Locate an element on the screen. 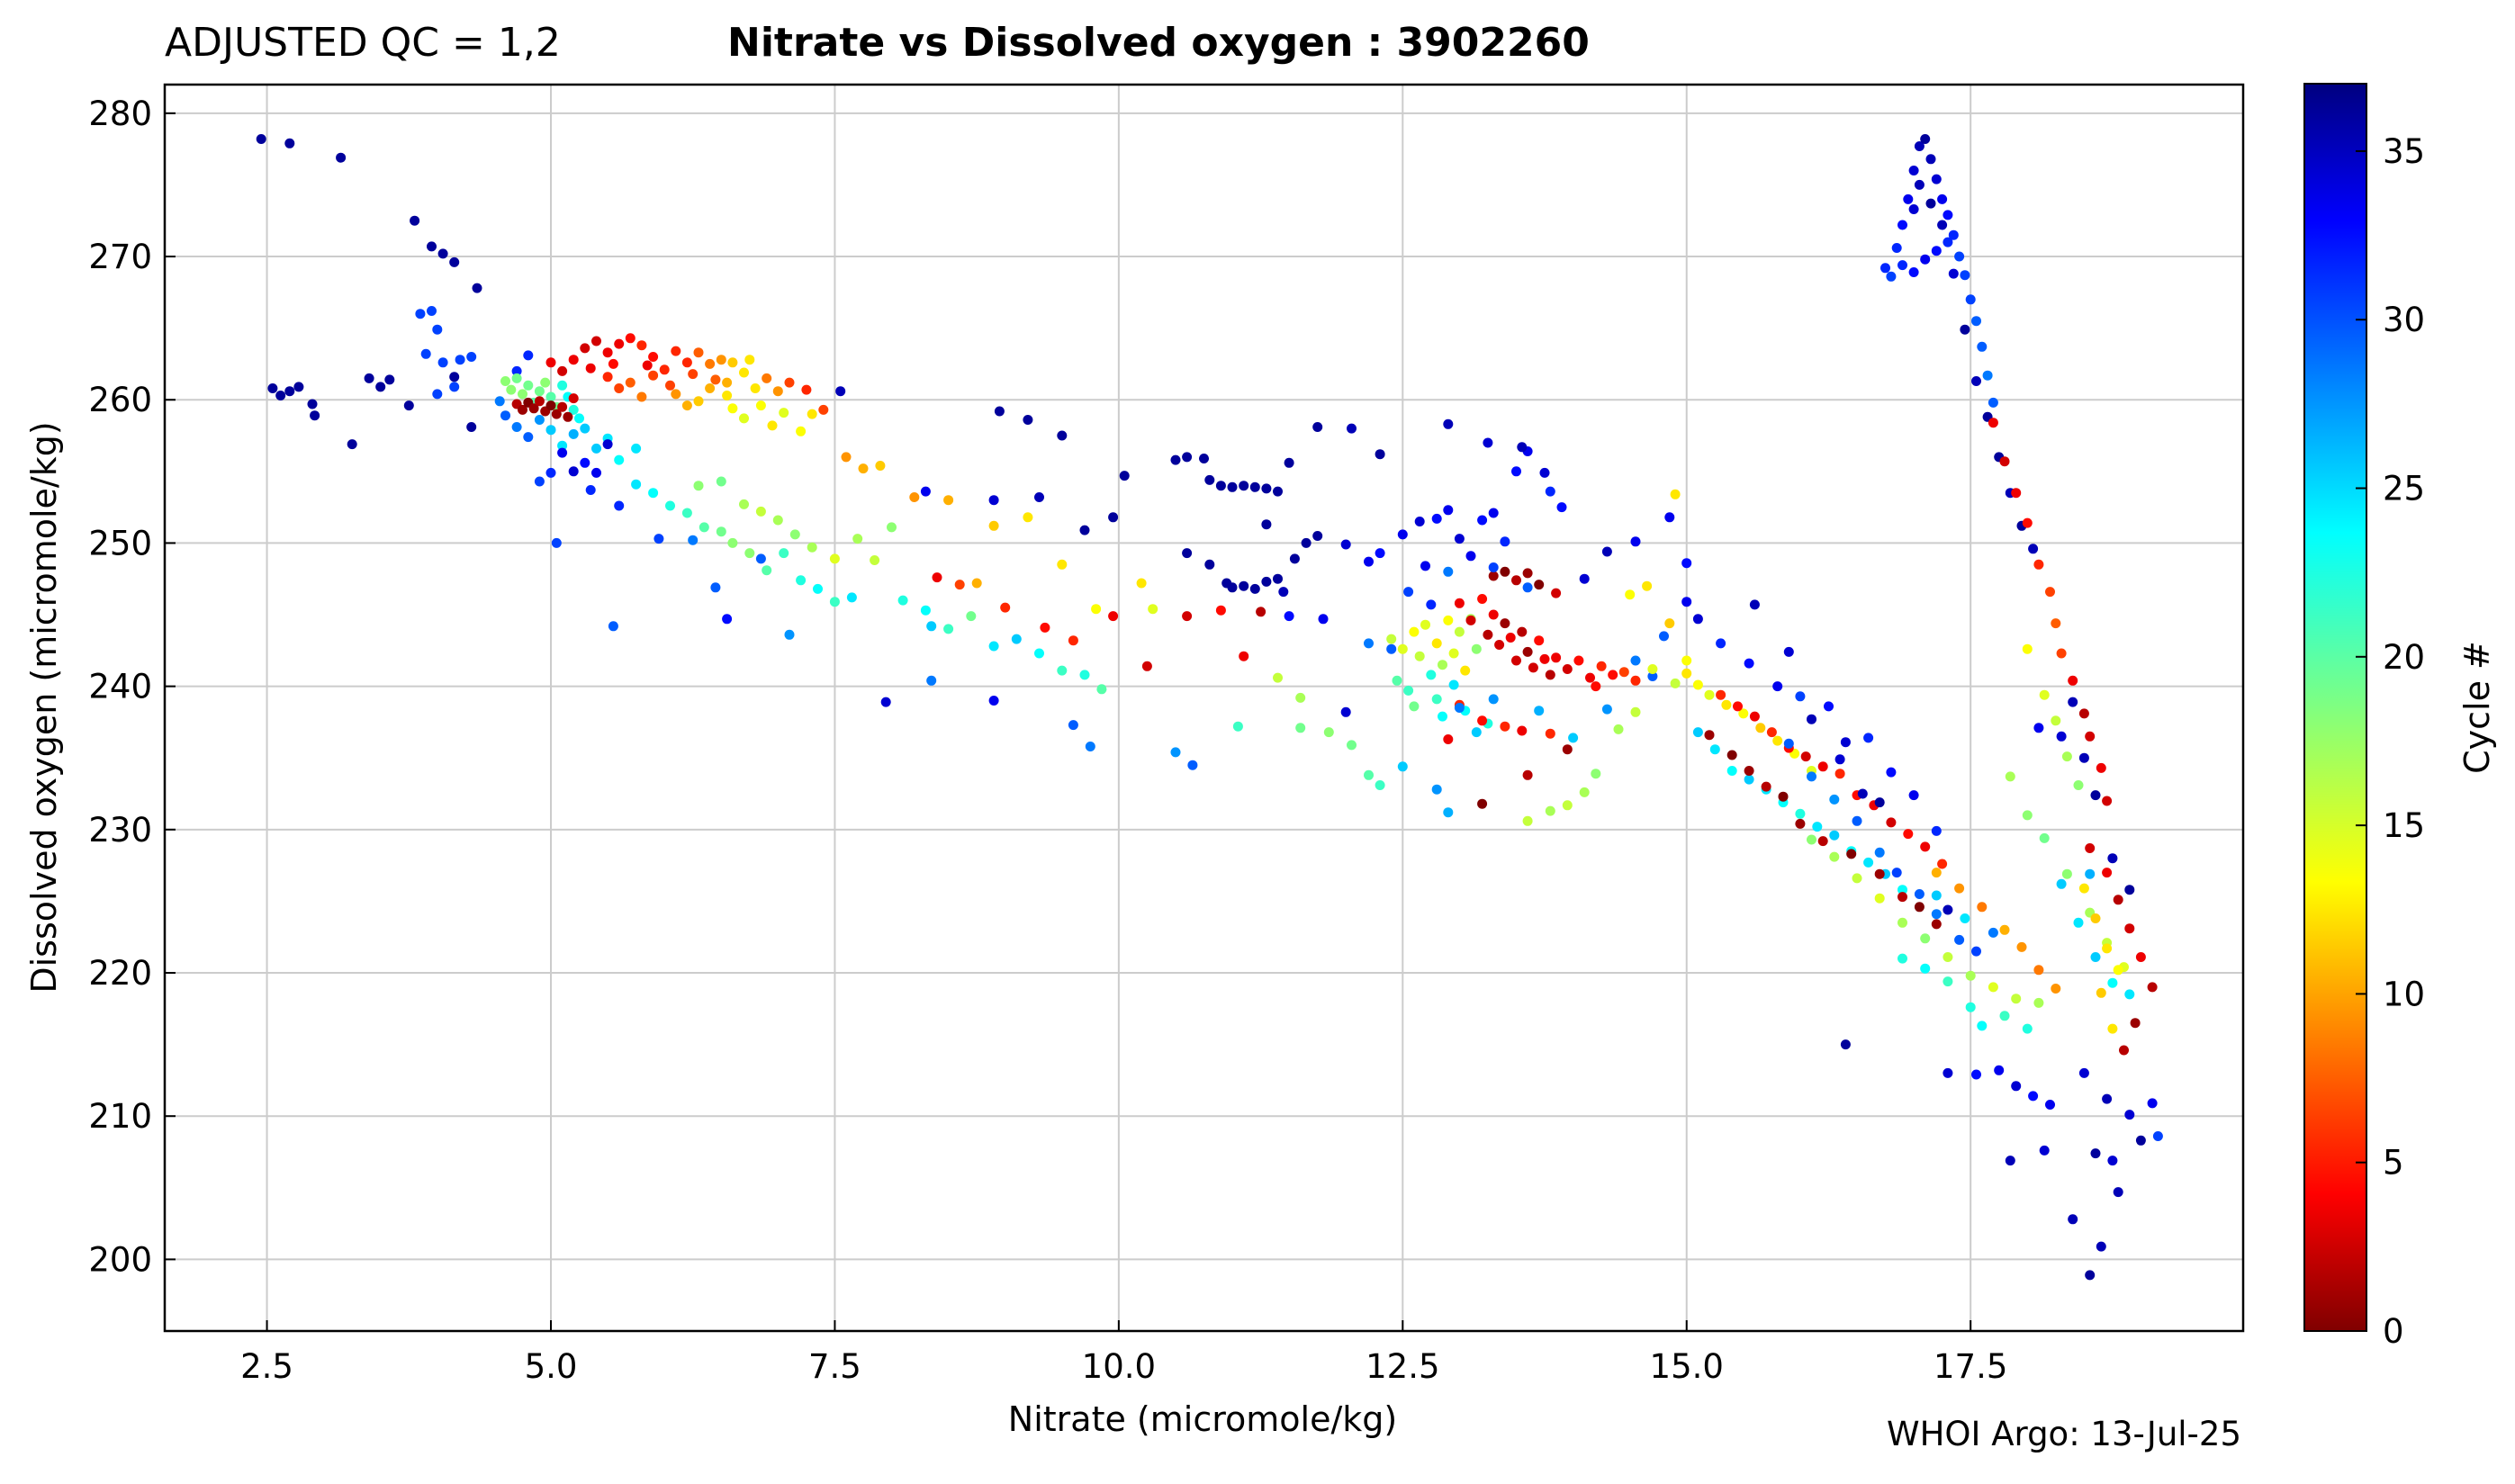  y-tick-label: 240 is located at coordinates (120, 687).